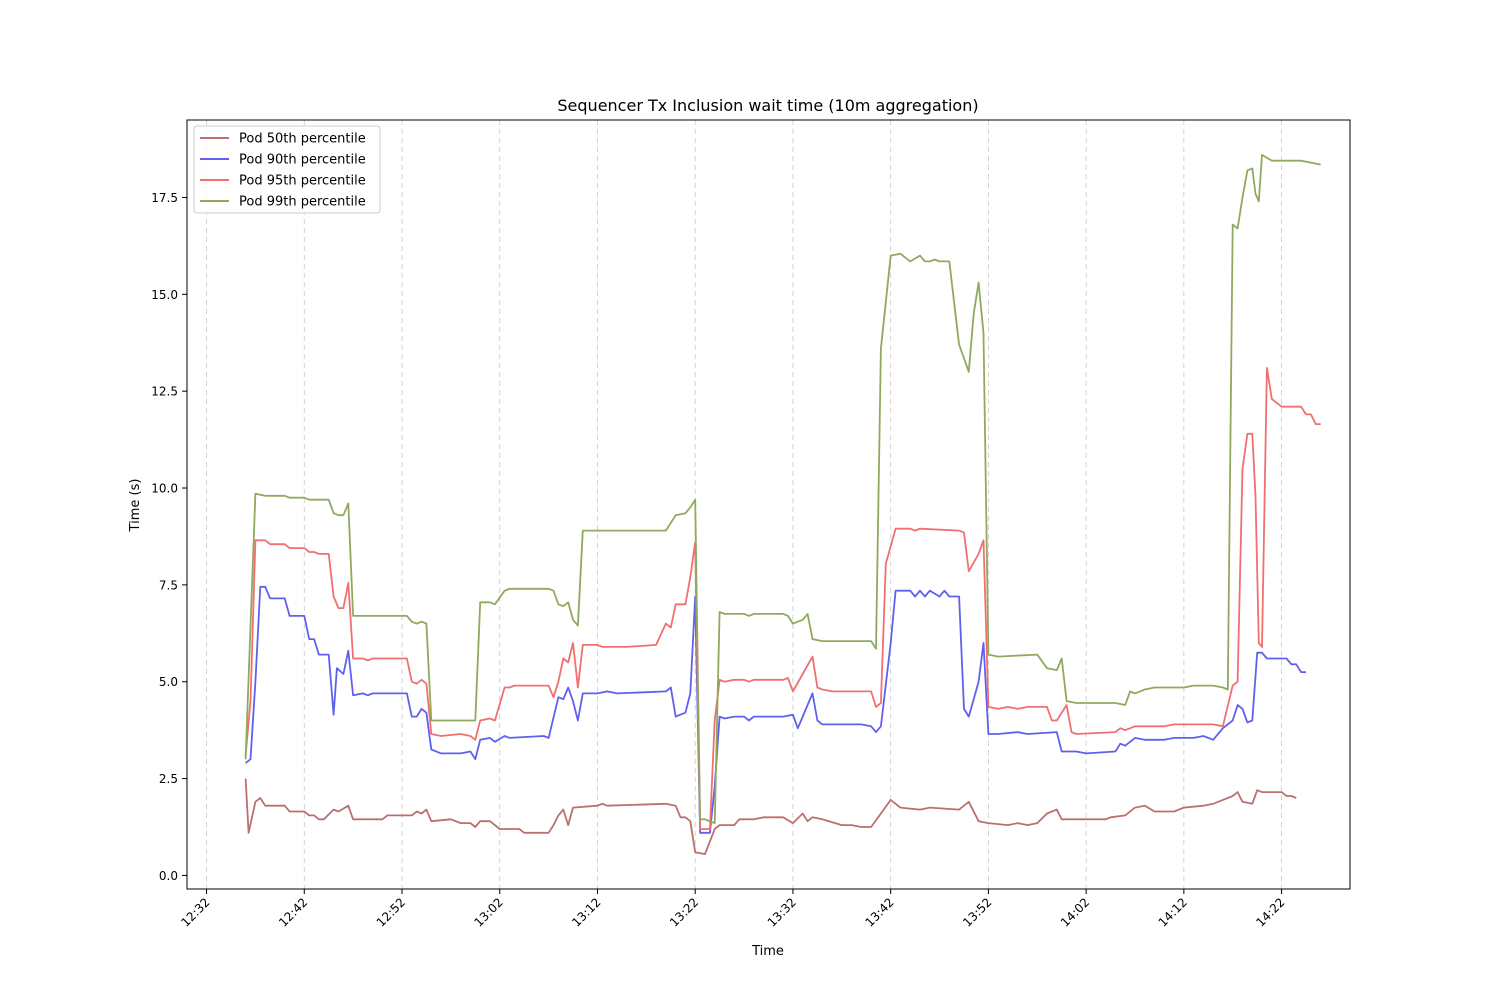 The image size is (1500, 1004). What do you see at coordinates (164, 295) in the screenshot?
I see `y-tick-label: 15.0` at bounding box center [164, 295].